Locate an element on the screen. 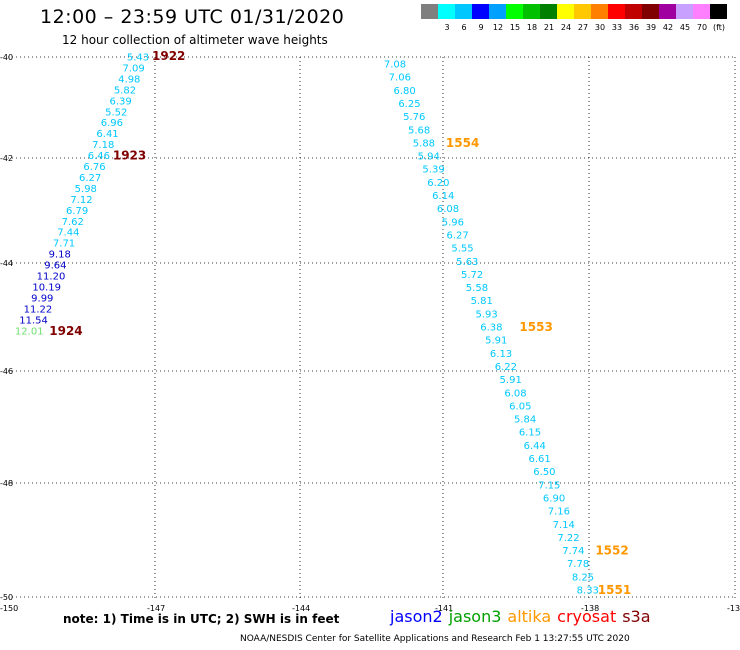 The height and width of the screenshot is (650, 740). satellite-name: jason2 is located at coordinates (416, 616).